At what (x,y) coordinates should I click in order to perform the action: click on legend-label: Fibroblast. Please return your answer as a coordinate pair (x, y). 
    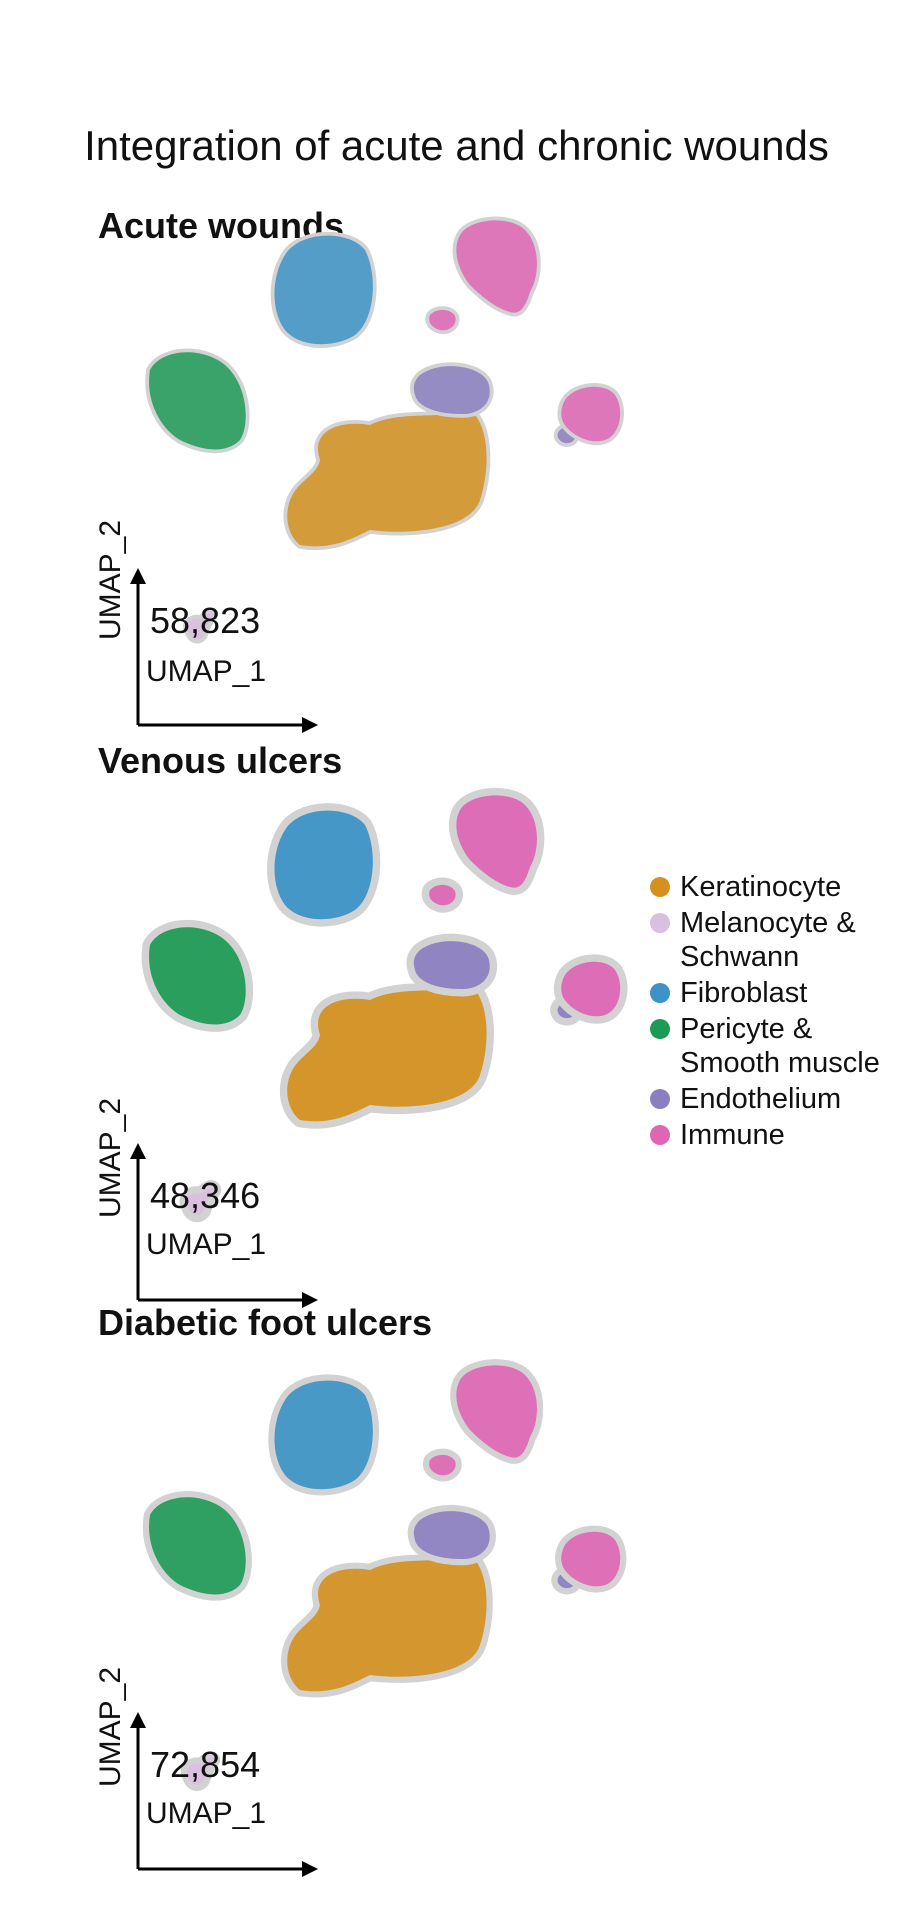
    Looking at the image, I should click on (744, 993).